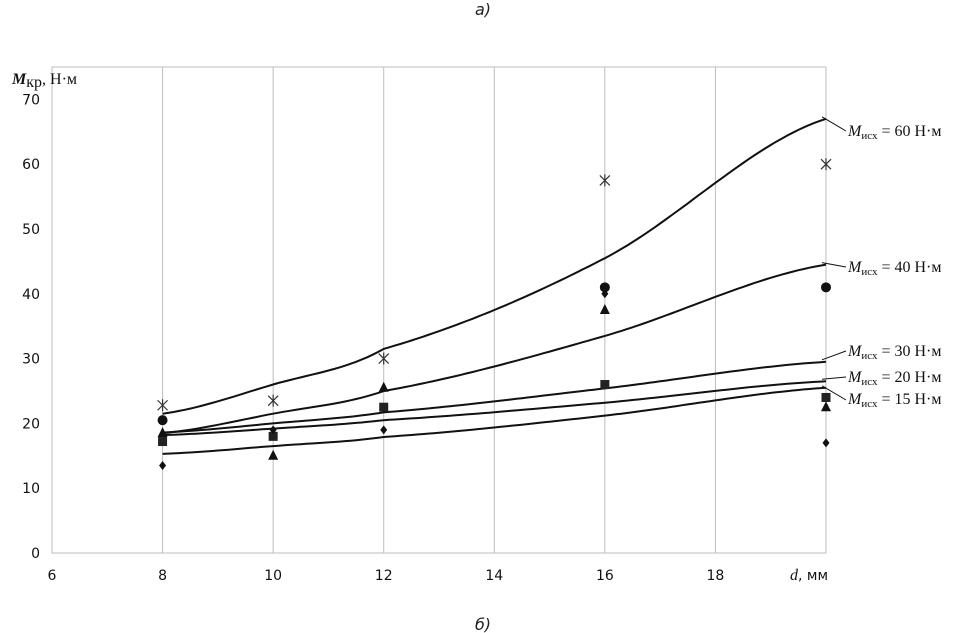 The image size is (967, 633). What do you see at coordinates (31, 424) in the screenshot?
I see `y-tick-20: 20` at bounding box center [31, 424].